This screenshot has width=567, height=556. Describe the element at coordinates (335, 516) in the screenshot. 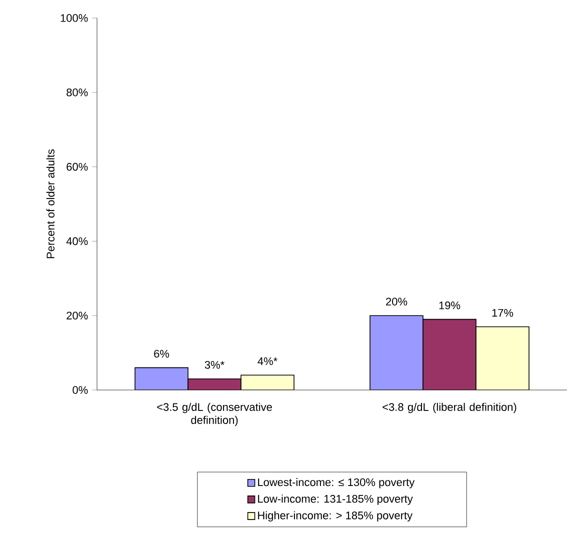

I see `legend-label: Higher-income: > 185% poverty` at that location.